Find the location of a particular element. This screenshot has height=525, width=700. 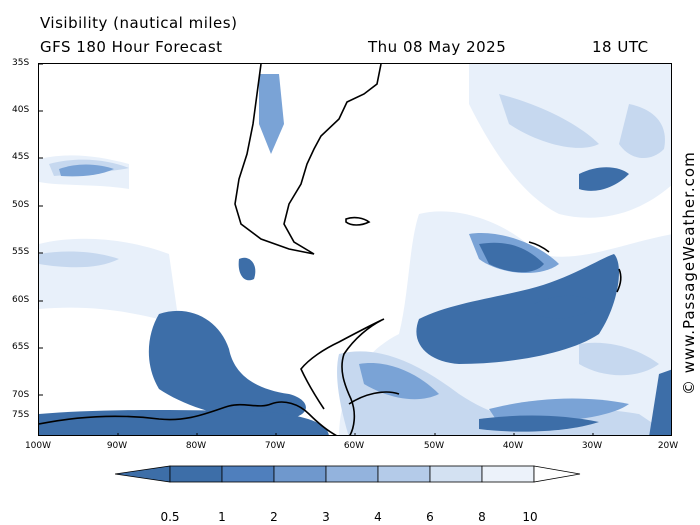

lat-label-45s: 45S is located at coordinates (21, 157).